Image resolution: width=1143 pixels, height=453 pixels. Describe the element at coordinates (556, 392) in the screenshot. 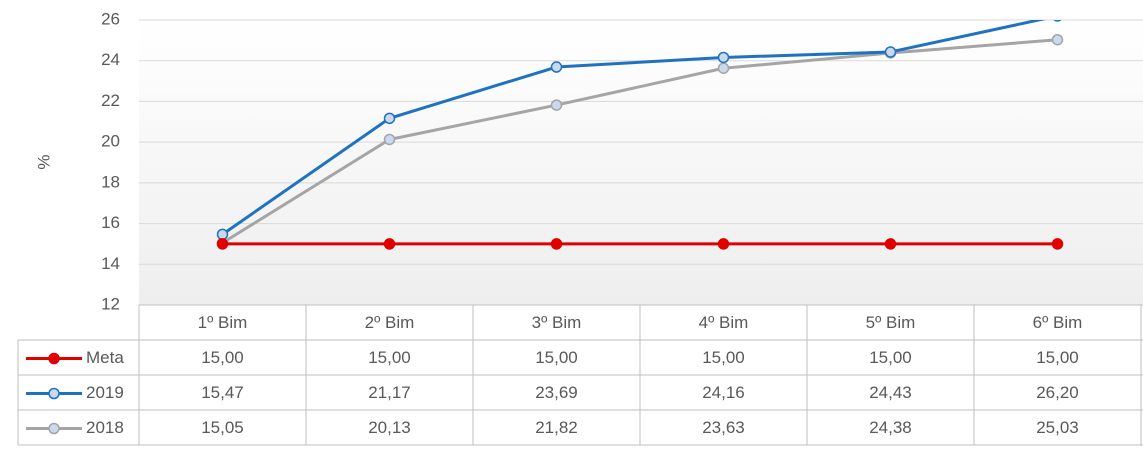

I see `table-value: 23,69` at that location.